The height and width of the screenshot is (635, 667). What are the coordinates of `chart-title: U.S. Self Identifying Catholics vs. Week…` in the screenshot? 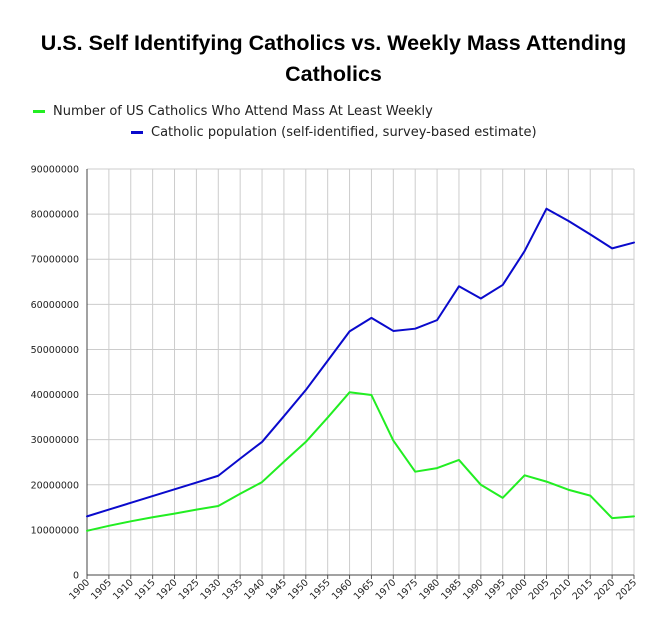 It's located at (333, 58).